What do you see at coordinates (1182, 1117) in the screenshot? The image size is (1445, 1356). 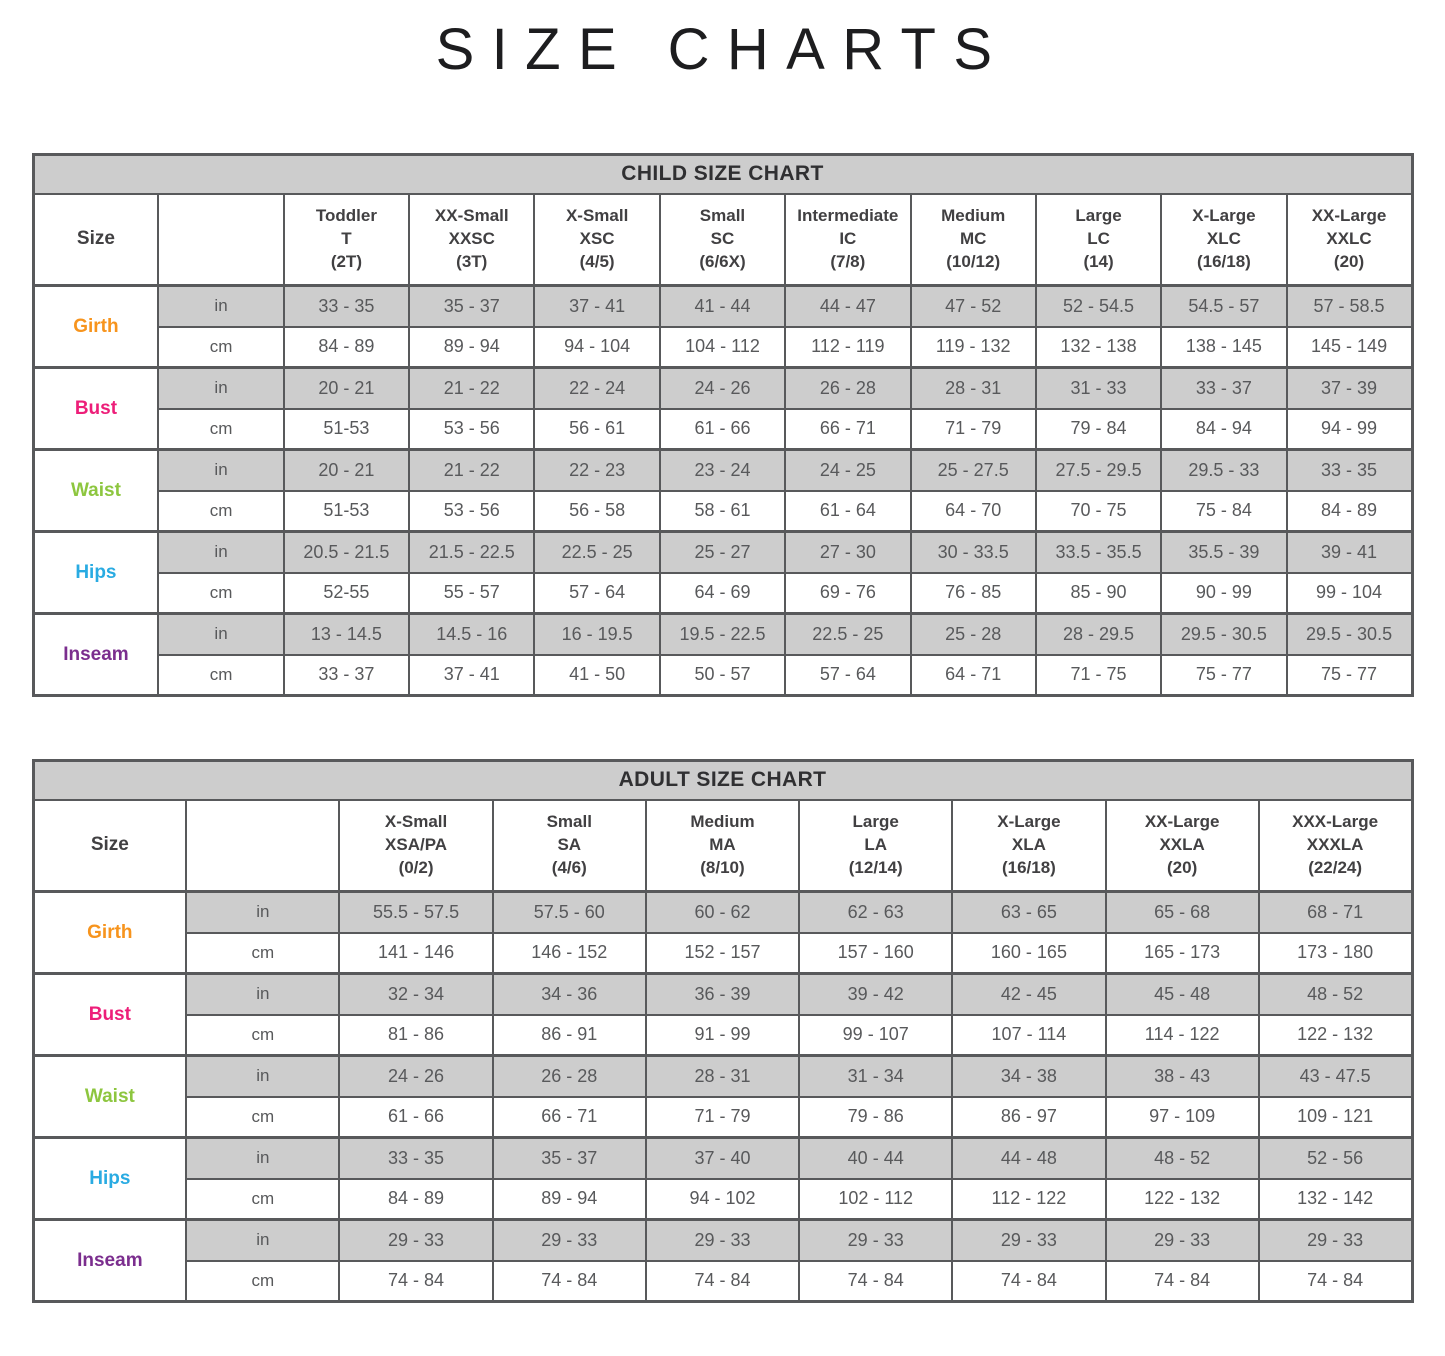 I see `value-cell: 97 - 109` at bounding box center [1182, 1117].